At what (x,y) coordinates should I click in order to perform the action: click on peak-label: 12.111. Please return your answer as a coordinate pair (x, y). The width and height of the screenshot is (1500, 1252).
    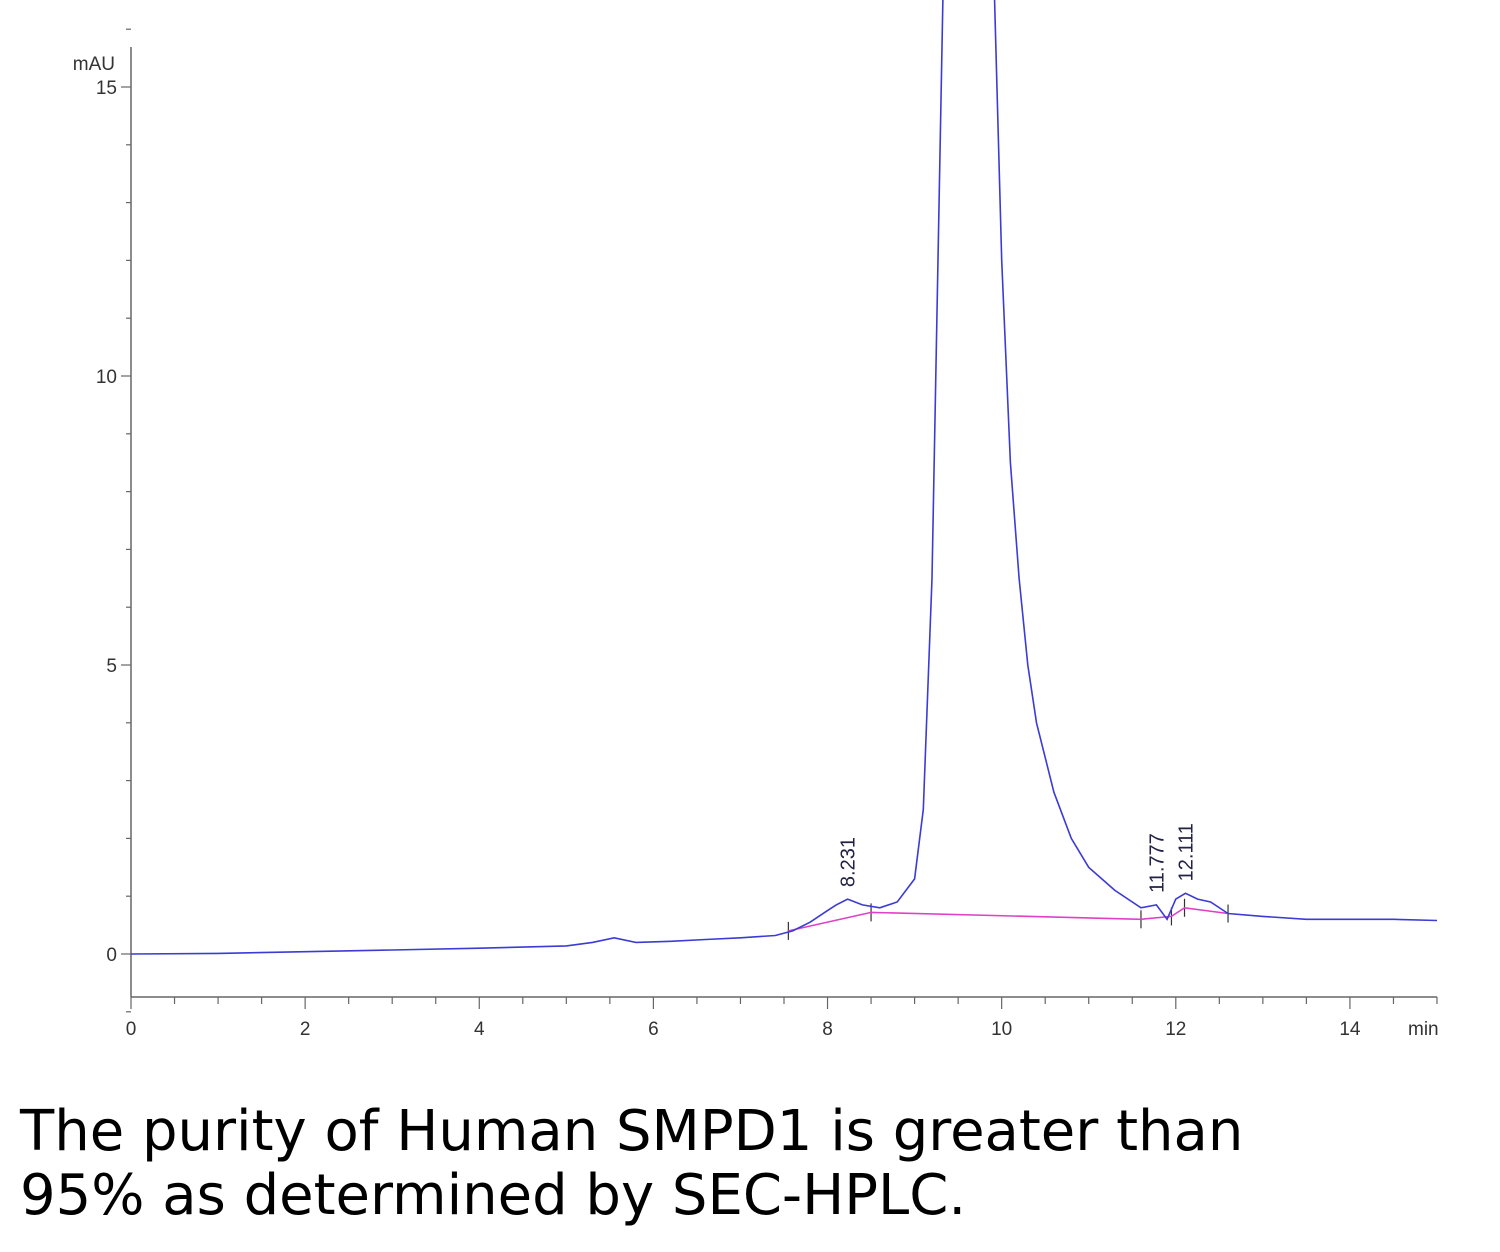
    Looking at the image, I should click on (1186, 852).